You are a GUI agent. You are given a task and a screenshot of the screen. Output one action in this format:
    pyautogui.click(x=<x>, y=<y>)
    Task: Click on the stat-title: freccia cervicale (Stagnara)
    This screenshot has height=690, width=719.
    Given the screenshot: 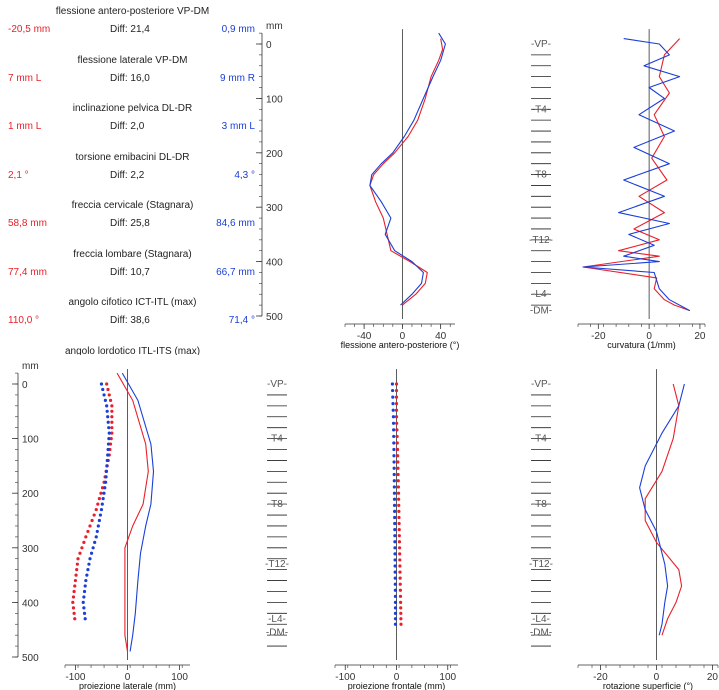 What is the action you would take?
    pyautogui.click(x=132, y=205)
    